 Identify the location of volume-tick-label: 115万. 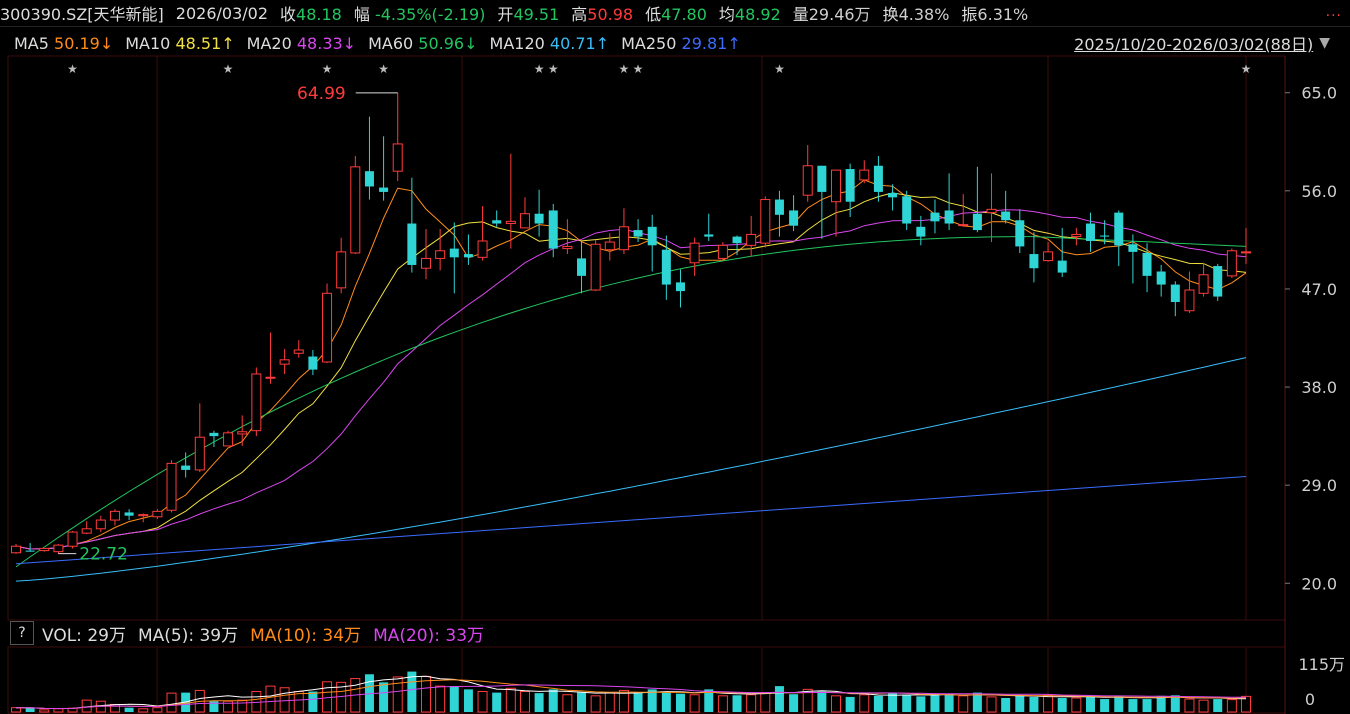
(1321, 664).